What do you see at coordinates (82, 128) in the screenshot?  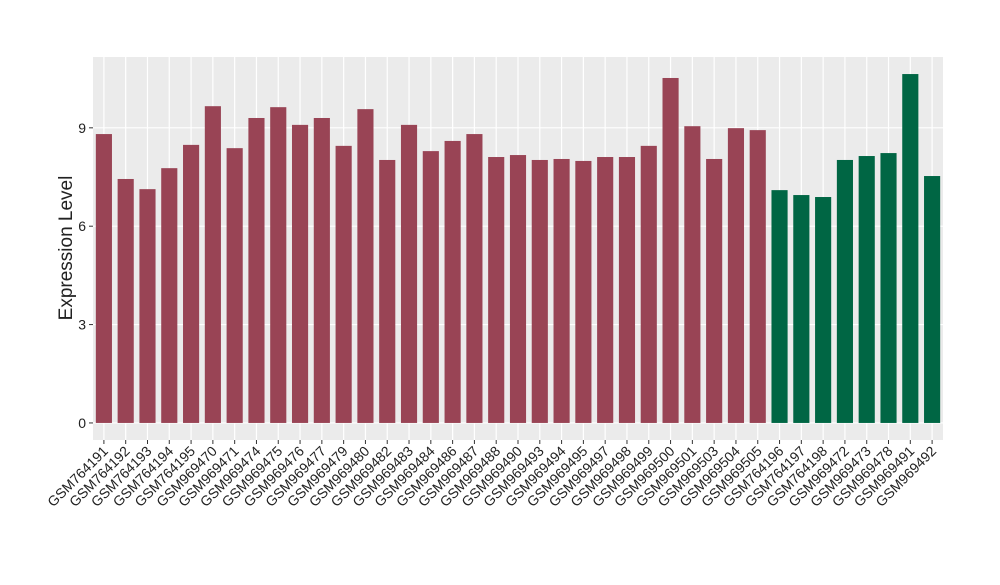 I see `y-tick-label: 9` at bounding box center [82, 128].